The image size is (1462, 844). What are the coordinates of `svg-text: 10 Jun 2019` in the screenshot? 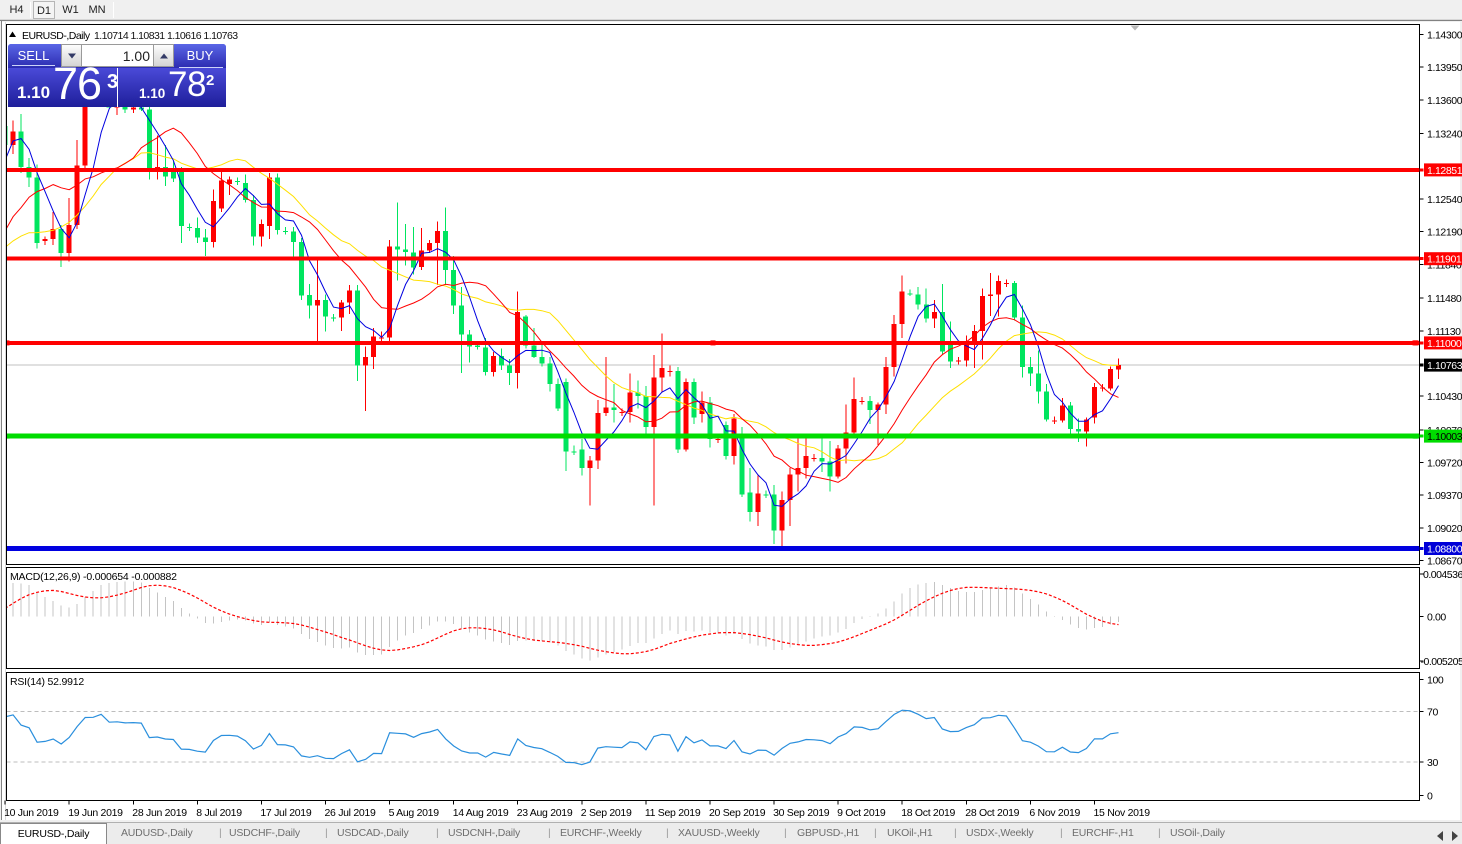 It's located at (31, 813).